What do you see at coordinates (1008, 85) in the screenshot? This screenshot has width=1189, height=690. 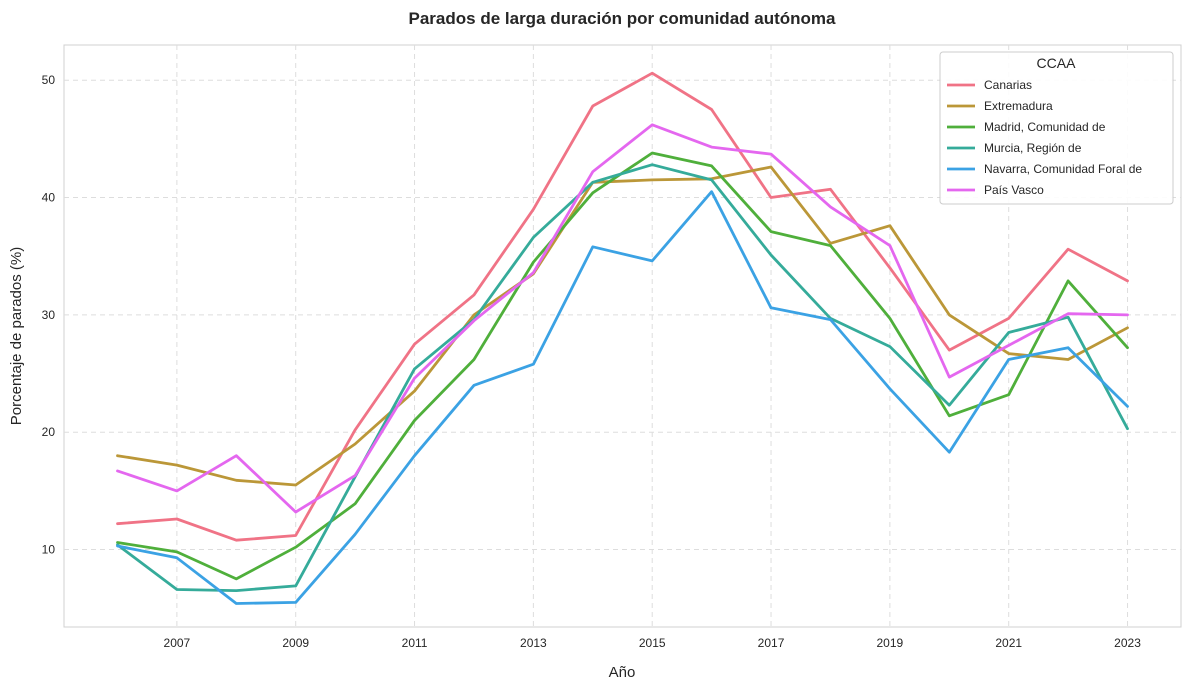 I see `legend-entry-label: Canarias` at bounding box center [1008, 85].